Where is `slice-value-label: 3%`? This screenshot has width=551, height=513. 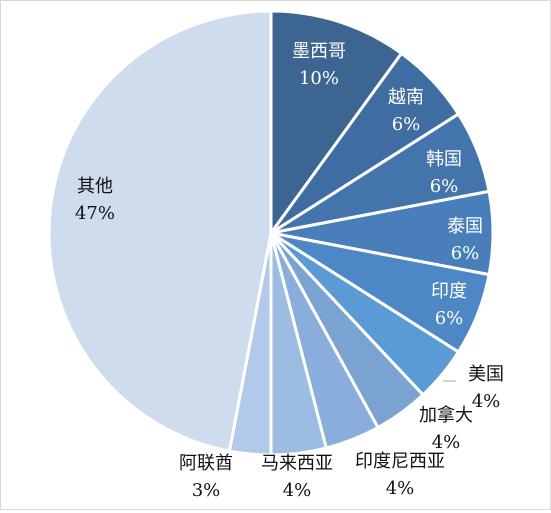
slice-value-label: 3% is located at coordinates (206, 490).